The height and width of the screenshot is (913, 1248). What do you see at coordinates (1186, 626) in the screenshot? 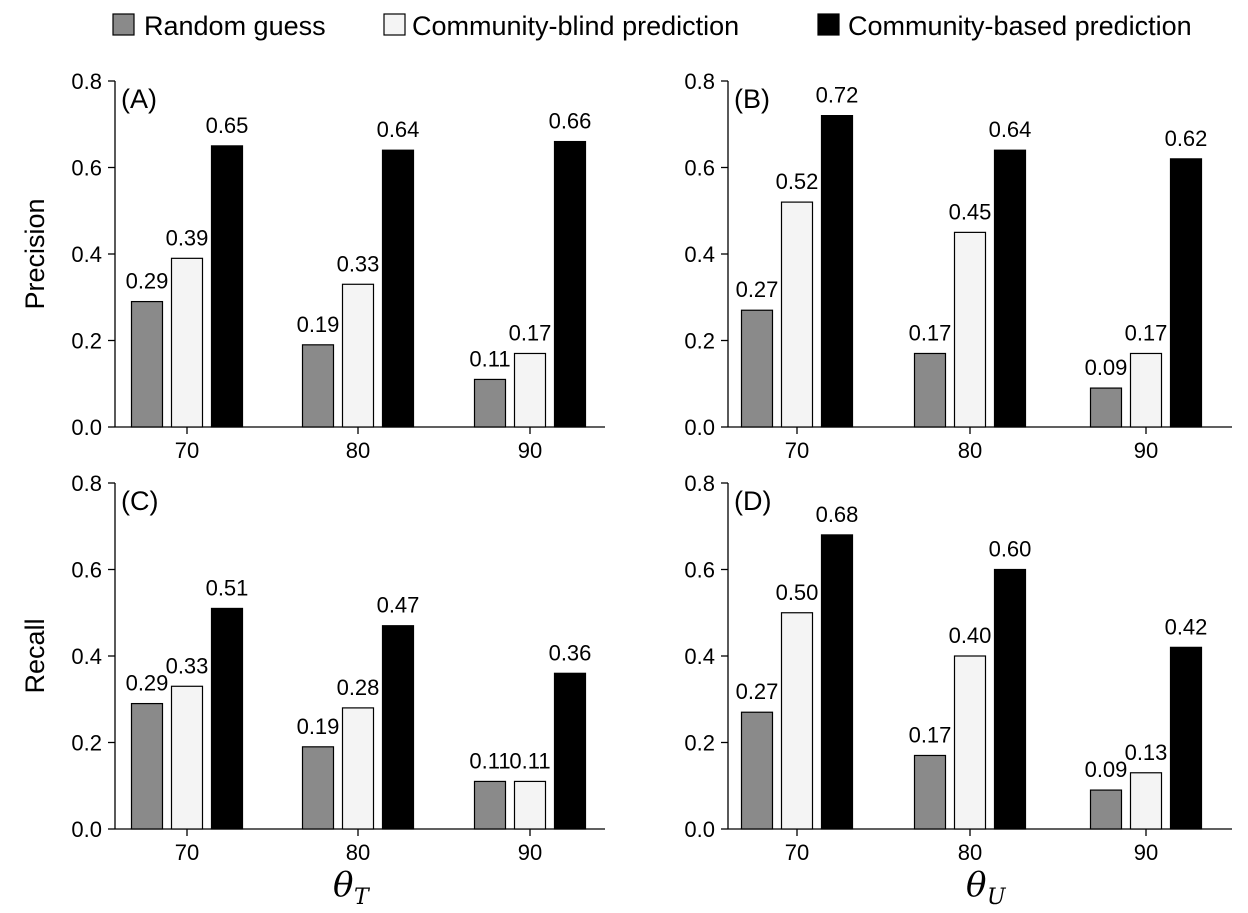
I see `bar-value-label: 0.42` at bounding box center [1186, 626].